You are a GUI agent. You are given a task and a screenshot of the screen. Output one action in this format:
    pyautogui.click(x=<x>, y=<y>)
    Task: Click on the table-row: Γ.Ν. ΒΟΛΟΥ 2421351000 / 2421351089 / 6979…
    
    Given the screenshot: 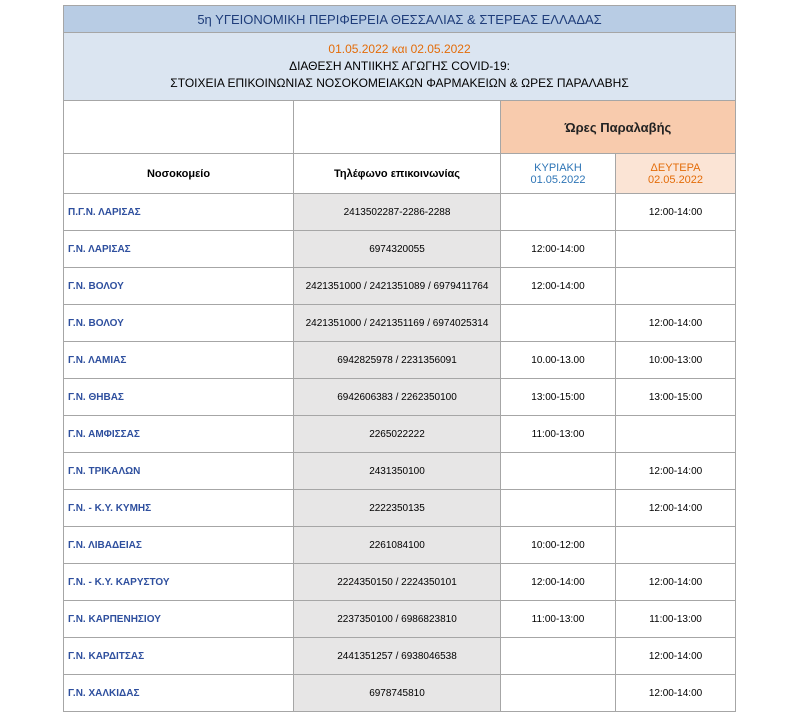 What is the action you would take?
    pyautogui.click(x=400, y=286)
    